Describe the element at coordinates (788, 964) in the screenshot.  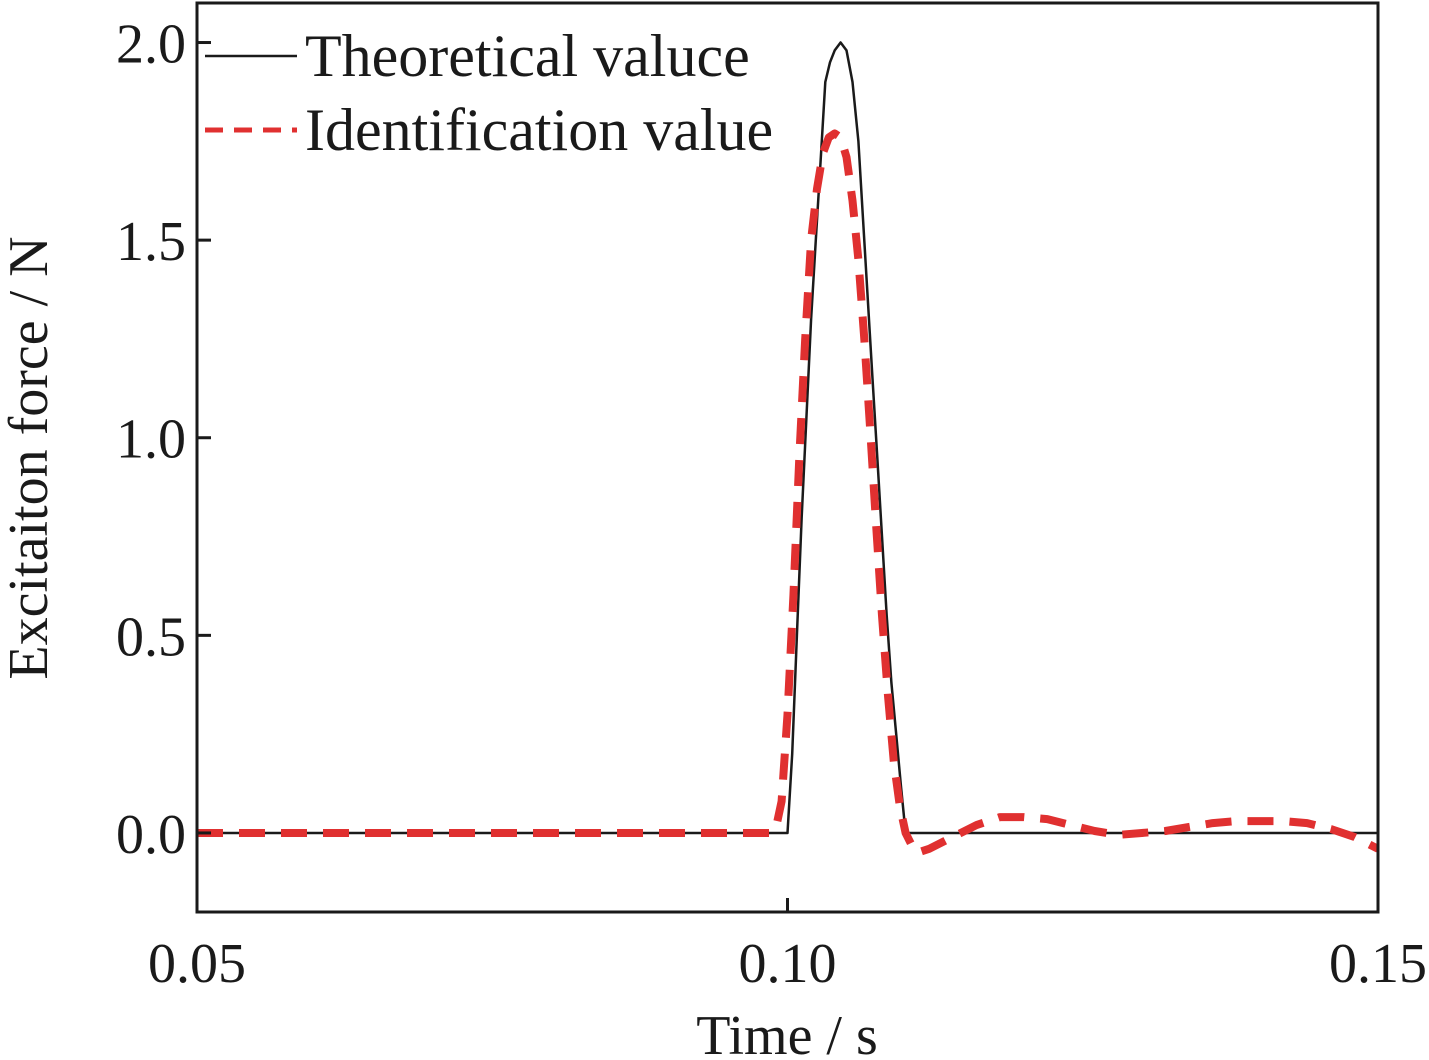
I see `x-tick-label: 0.10` at that location.